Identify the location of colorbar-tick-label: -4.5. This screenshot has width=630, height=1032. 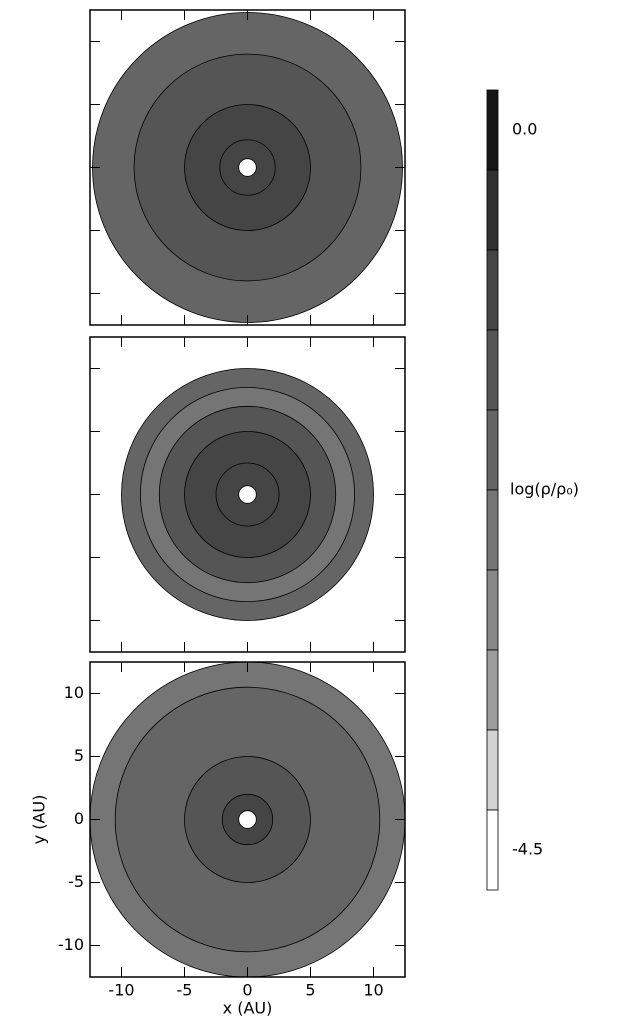
(527, 849).